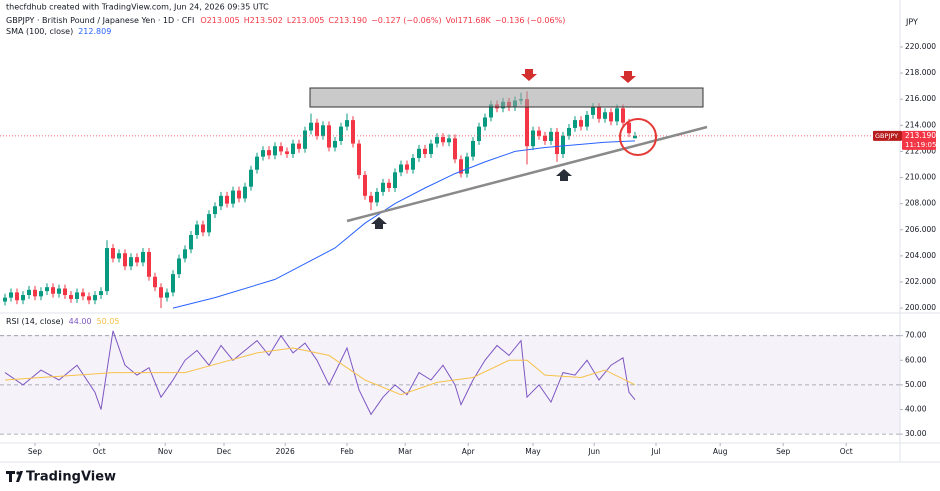 The height and width of the screenshot is (491, 940). Describe the element at coordinates (720, 451) in the screenshot. I see `x-tick-label: Aug` at that location.